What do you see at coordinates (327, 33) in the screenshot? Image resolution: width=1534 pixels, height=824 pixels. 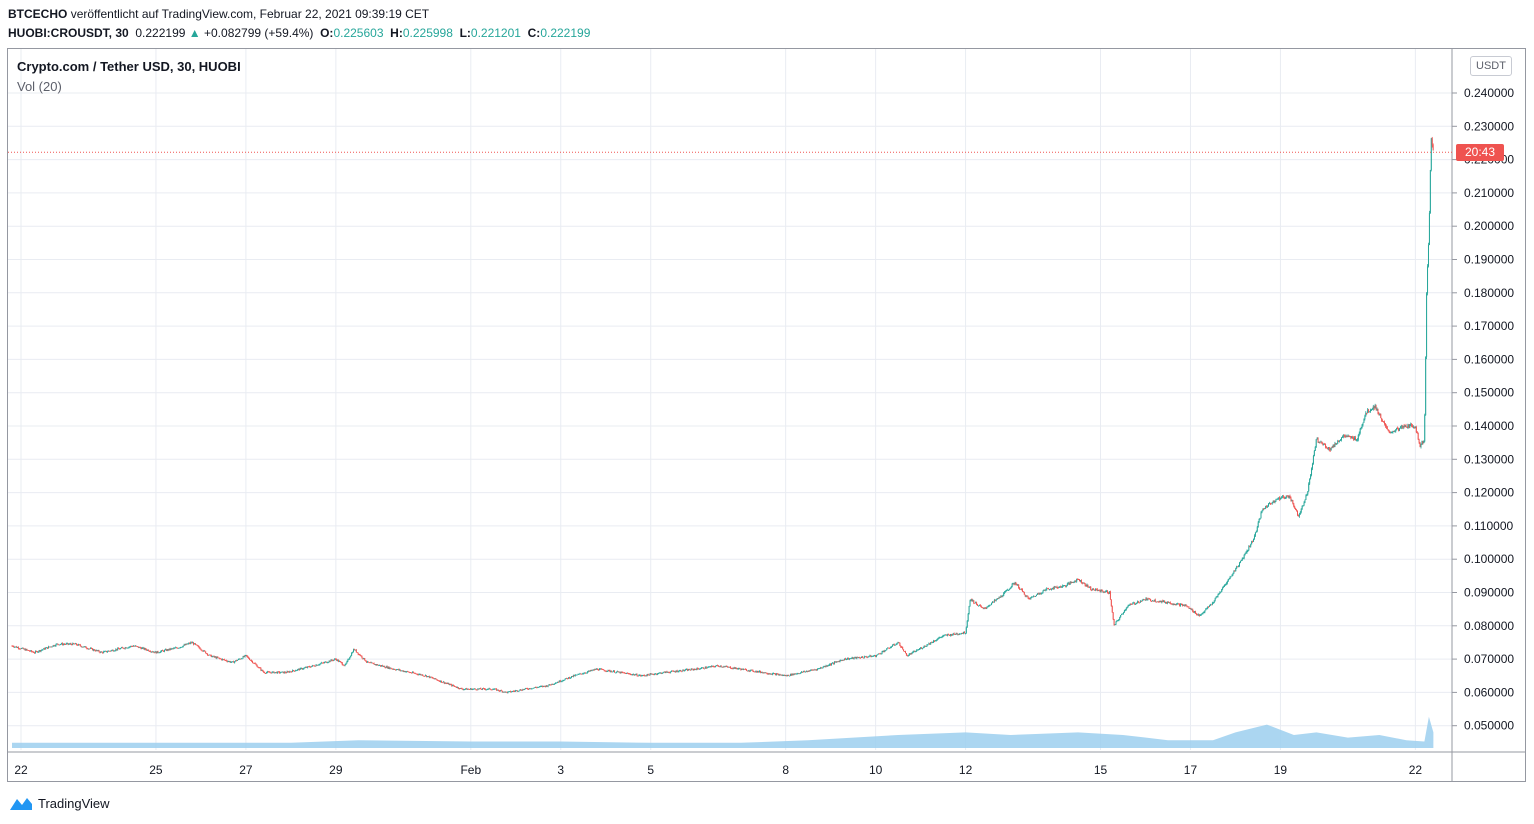 I see `open-label: O:` at bounding box center [327, 33].